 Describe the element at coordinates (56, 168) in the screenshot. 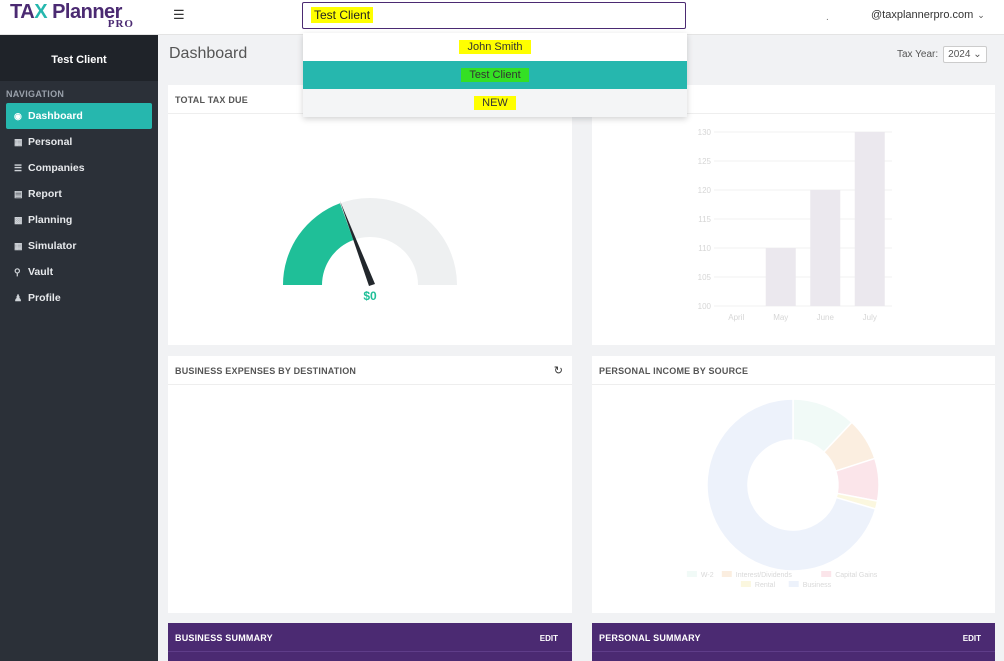

I see `sidebar-item-label: Companies` at that location.